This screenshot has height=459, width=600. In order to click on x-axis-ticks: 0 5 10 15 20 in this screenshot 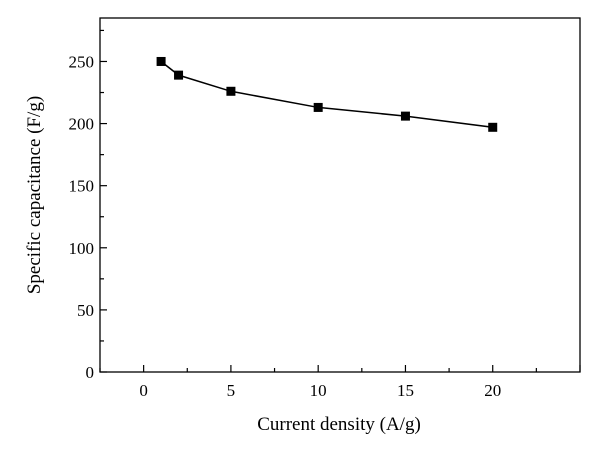, I will do `click(340, 382)`.